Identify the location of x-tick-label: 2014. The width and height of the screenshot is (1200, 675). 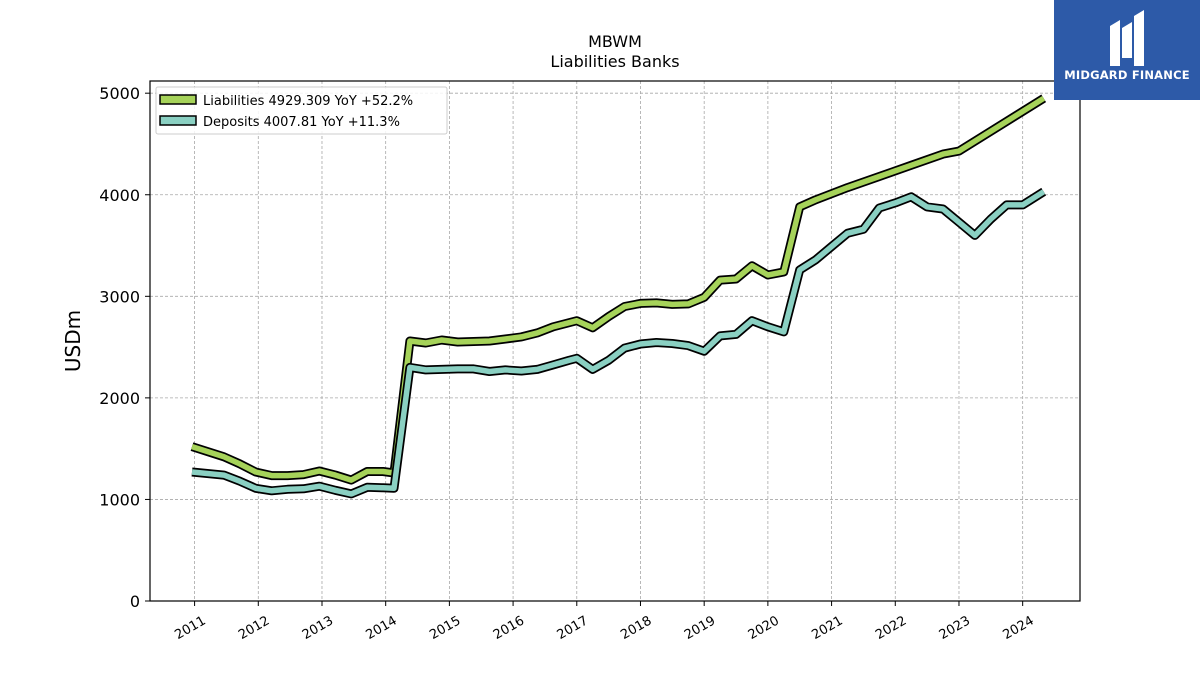
(382, 628).